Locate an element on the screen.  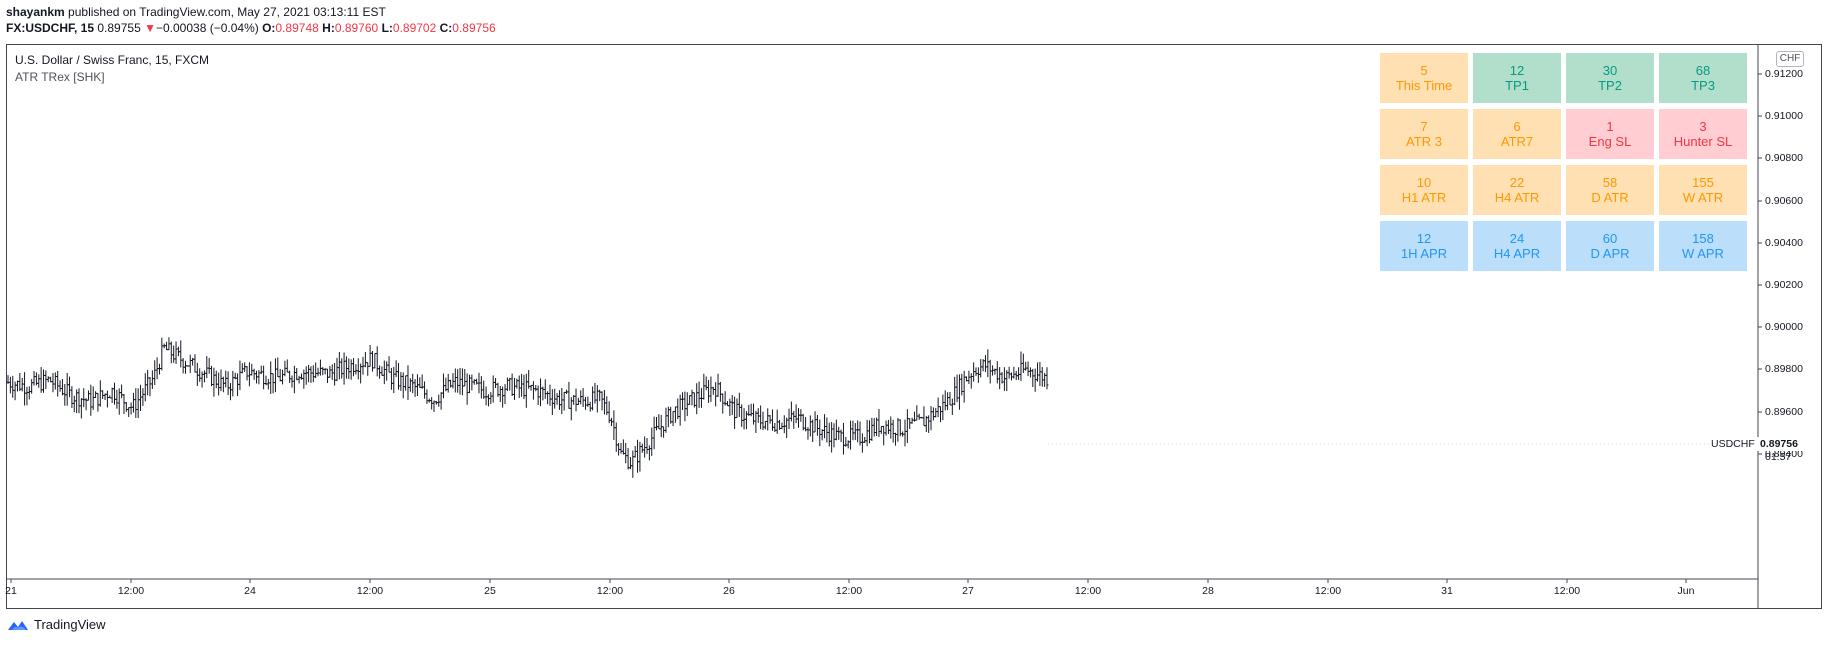
atr-table-cell: 68 TP3 is located at coordinates (1703, 78).